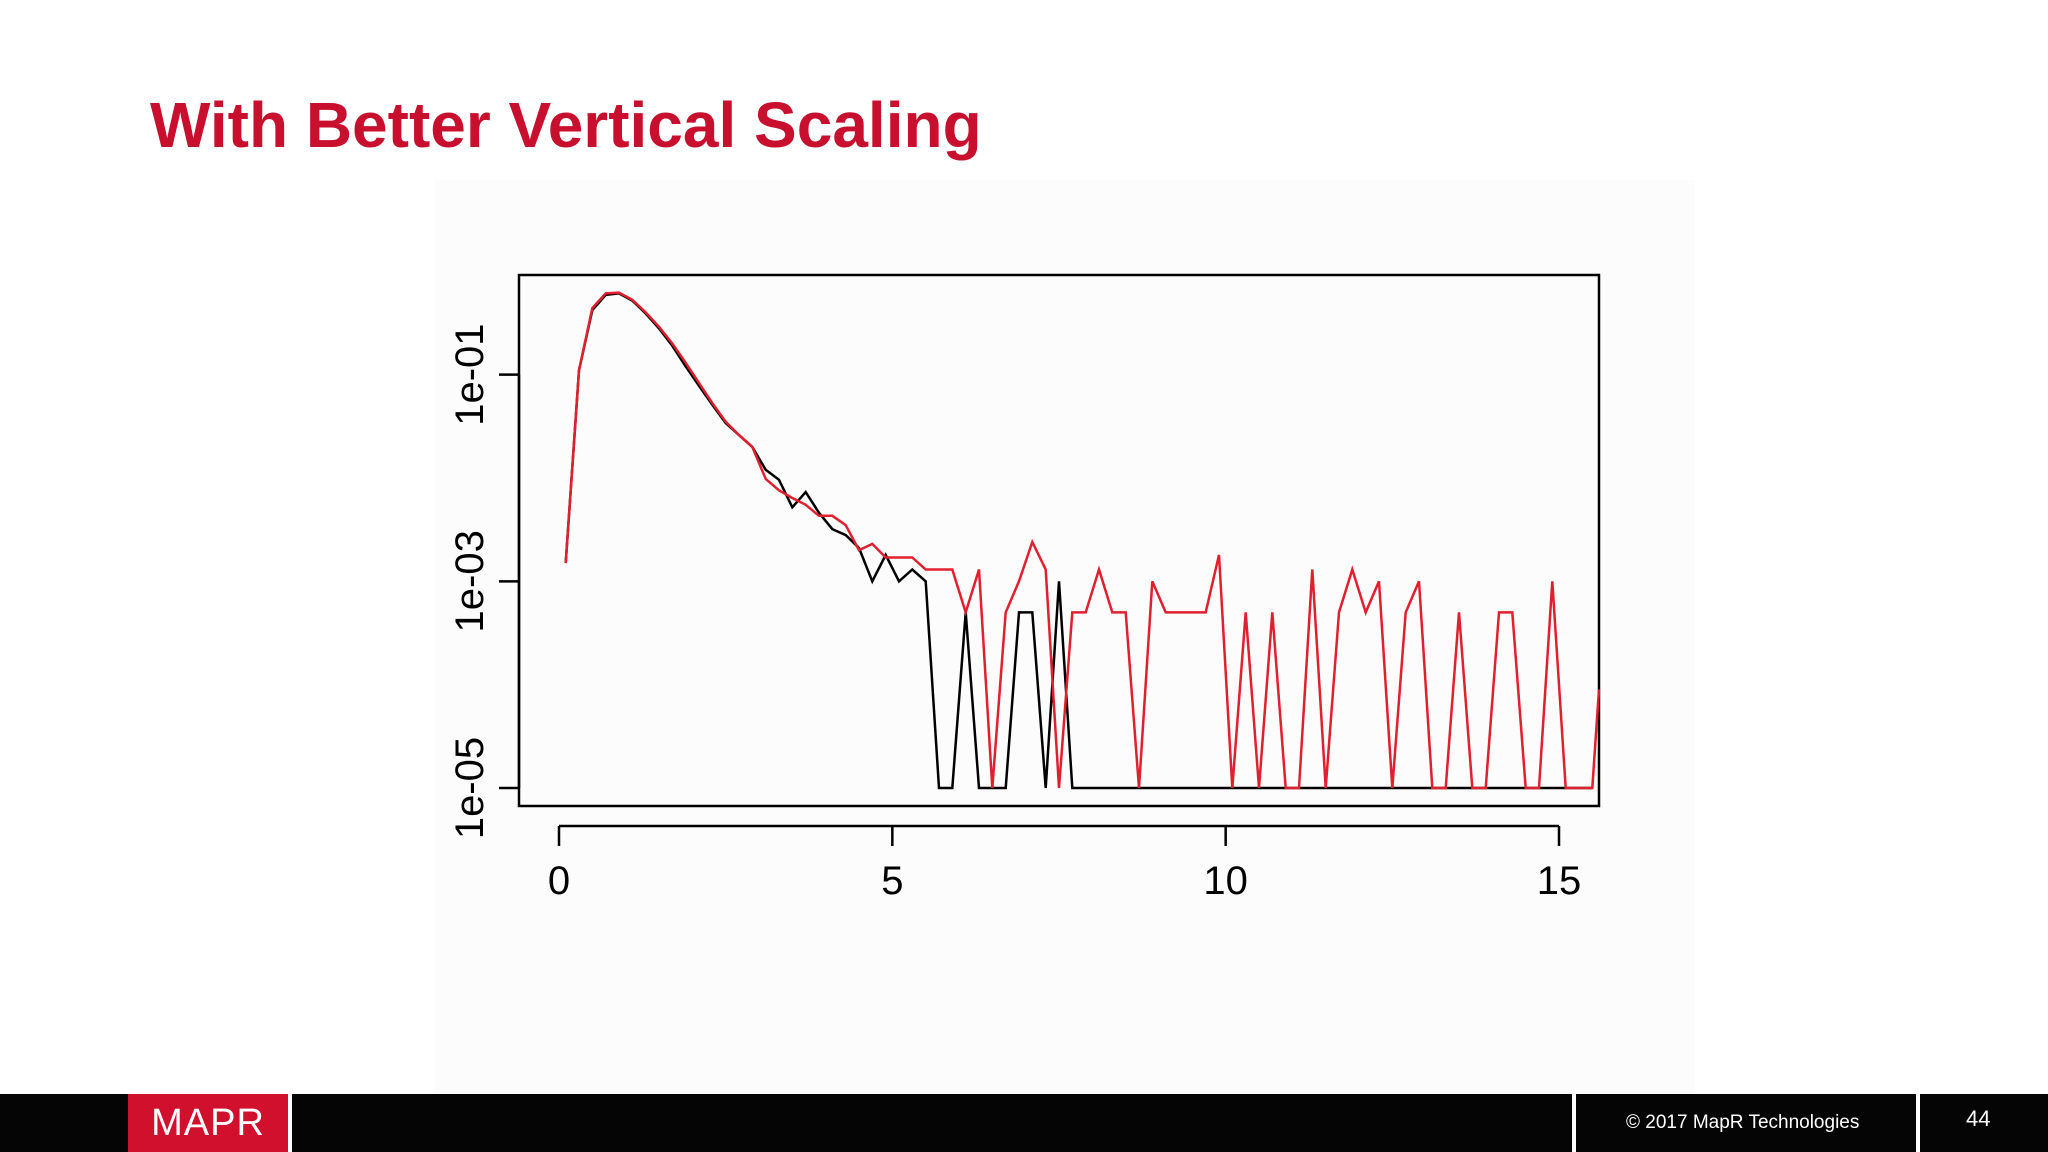 This screenshot has height=1152, width=2048. Describe the element at coordinates (1024, 1123) in the screenshot. I see `footer-bar: MAPR © 2017 MapR Technologies 44` at that location.